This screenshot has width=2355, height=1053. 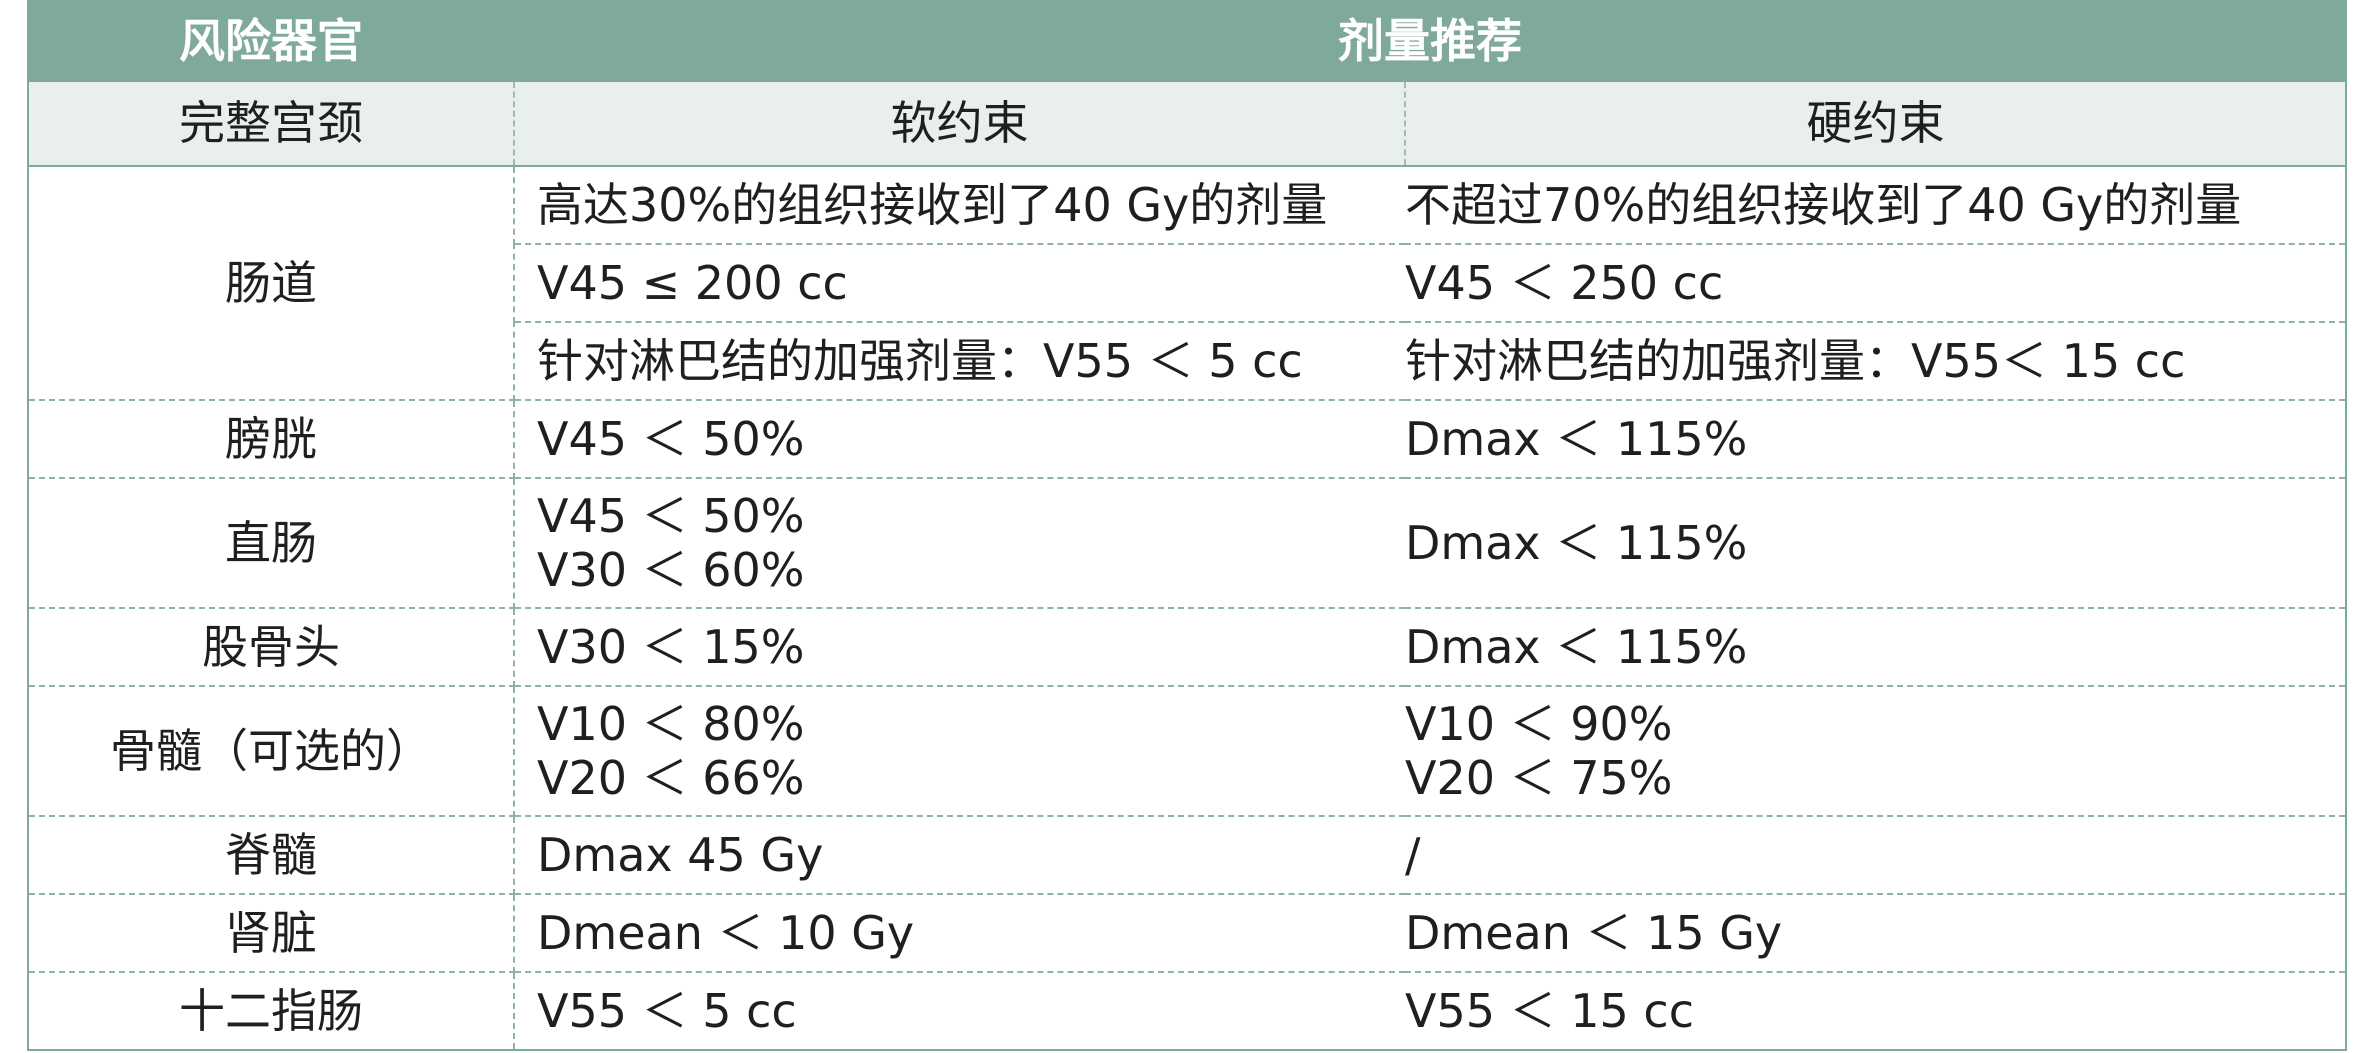 I want to click on organ-bladder: 膀胱, so click(x=271, y=439).